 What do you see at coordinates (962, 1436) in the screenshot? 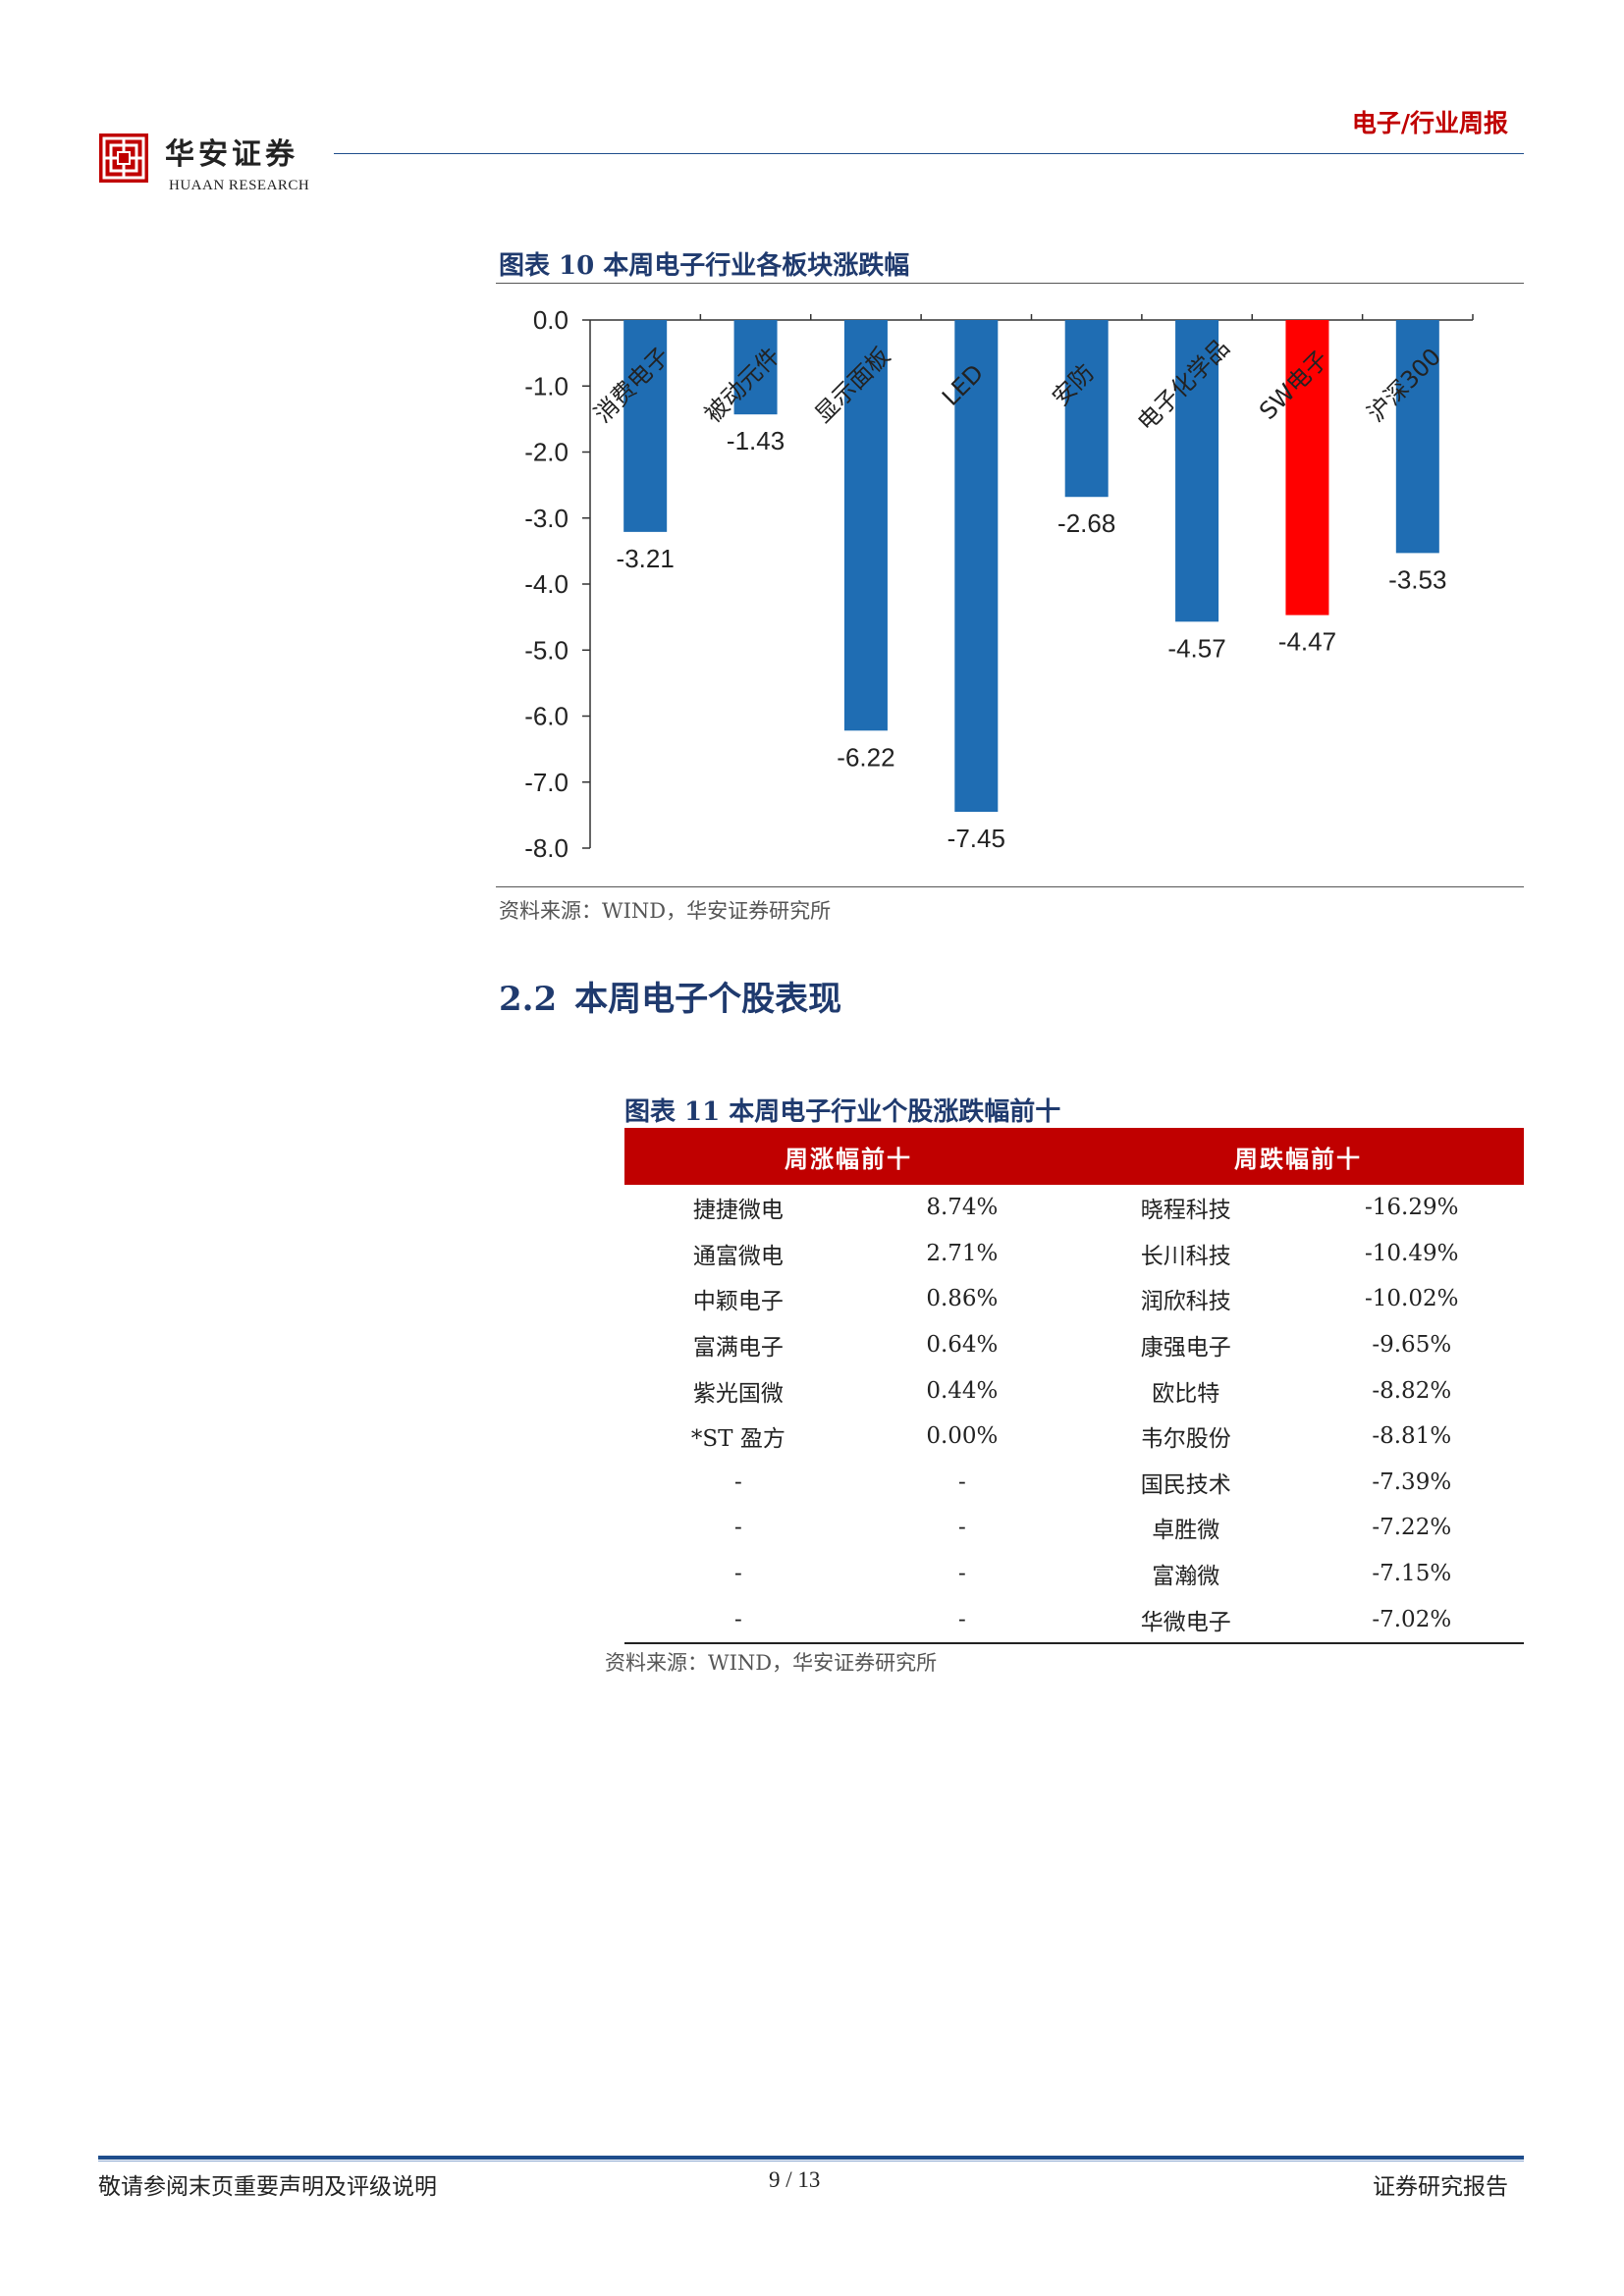
I see `gainer-change: 0.00%` at bounding box center [962, 1436].